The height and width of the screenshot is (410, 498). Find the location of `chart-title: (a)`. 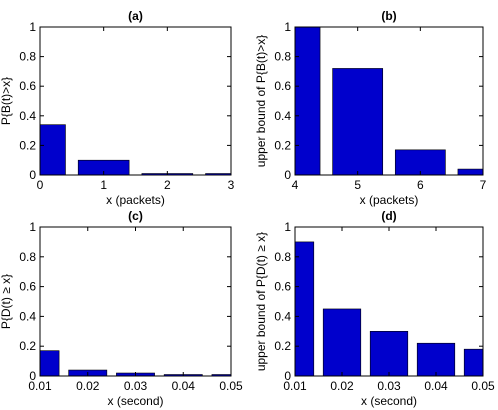

chart-title: (a) is located at coordinates (135, 16).